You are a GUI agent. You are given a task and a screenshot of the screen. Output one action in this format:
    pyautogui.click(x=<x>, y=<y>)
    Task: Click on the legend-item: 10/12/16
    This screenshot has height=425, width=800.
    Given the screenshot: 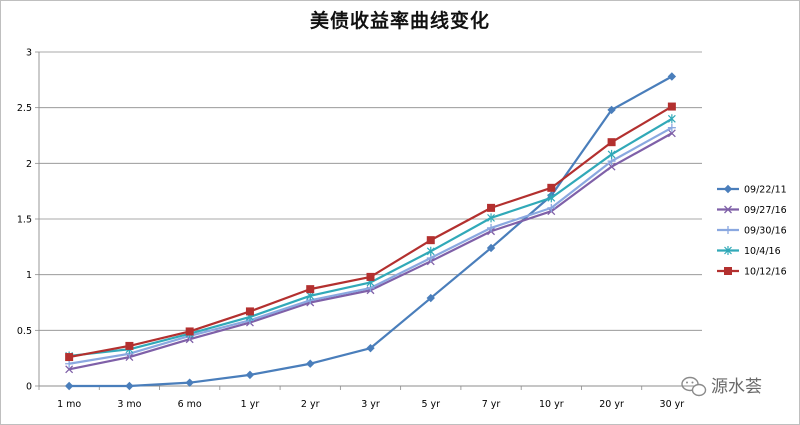 What is the action you would take?
    pyautogui.click(x=752, y=272)
    